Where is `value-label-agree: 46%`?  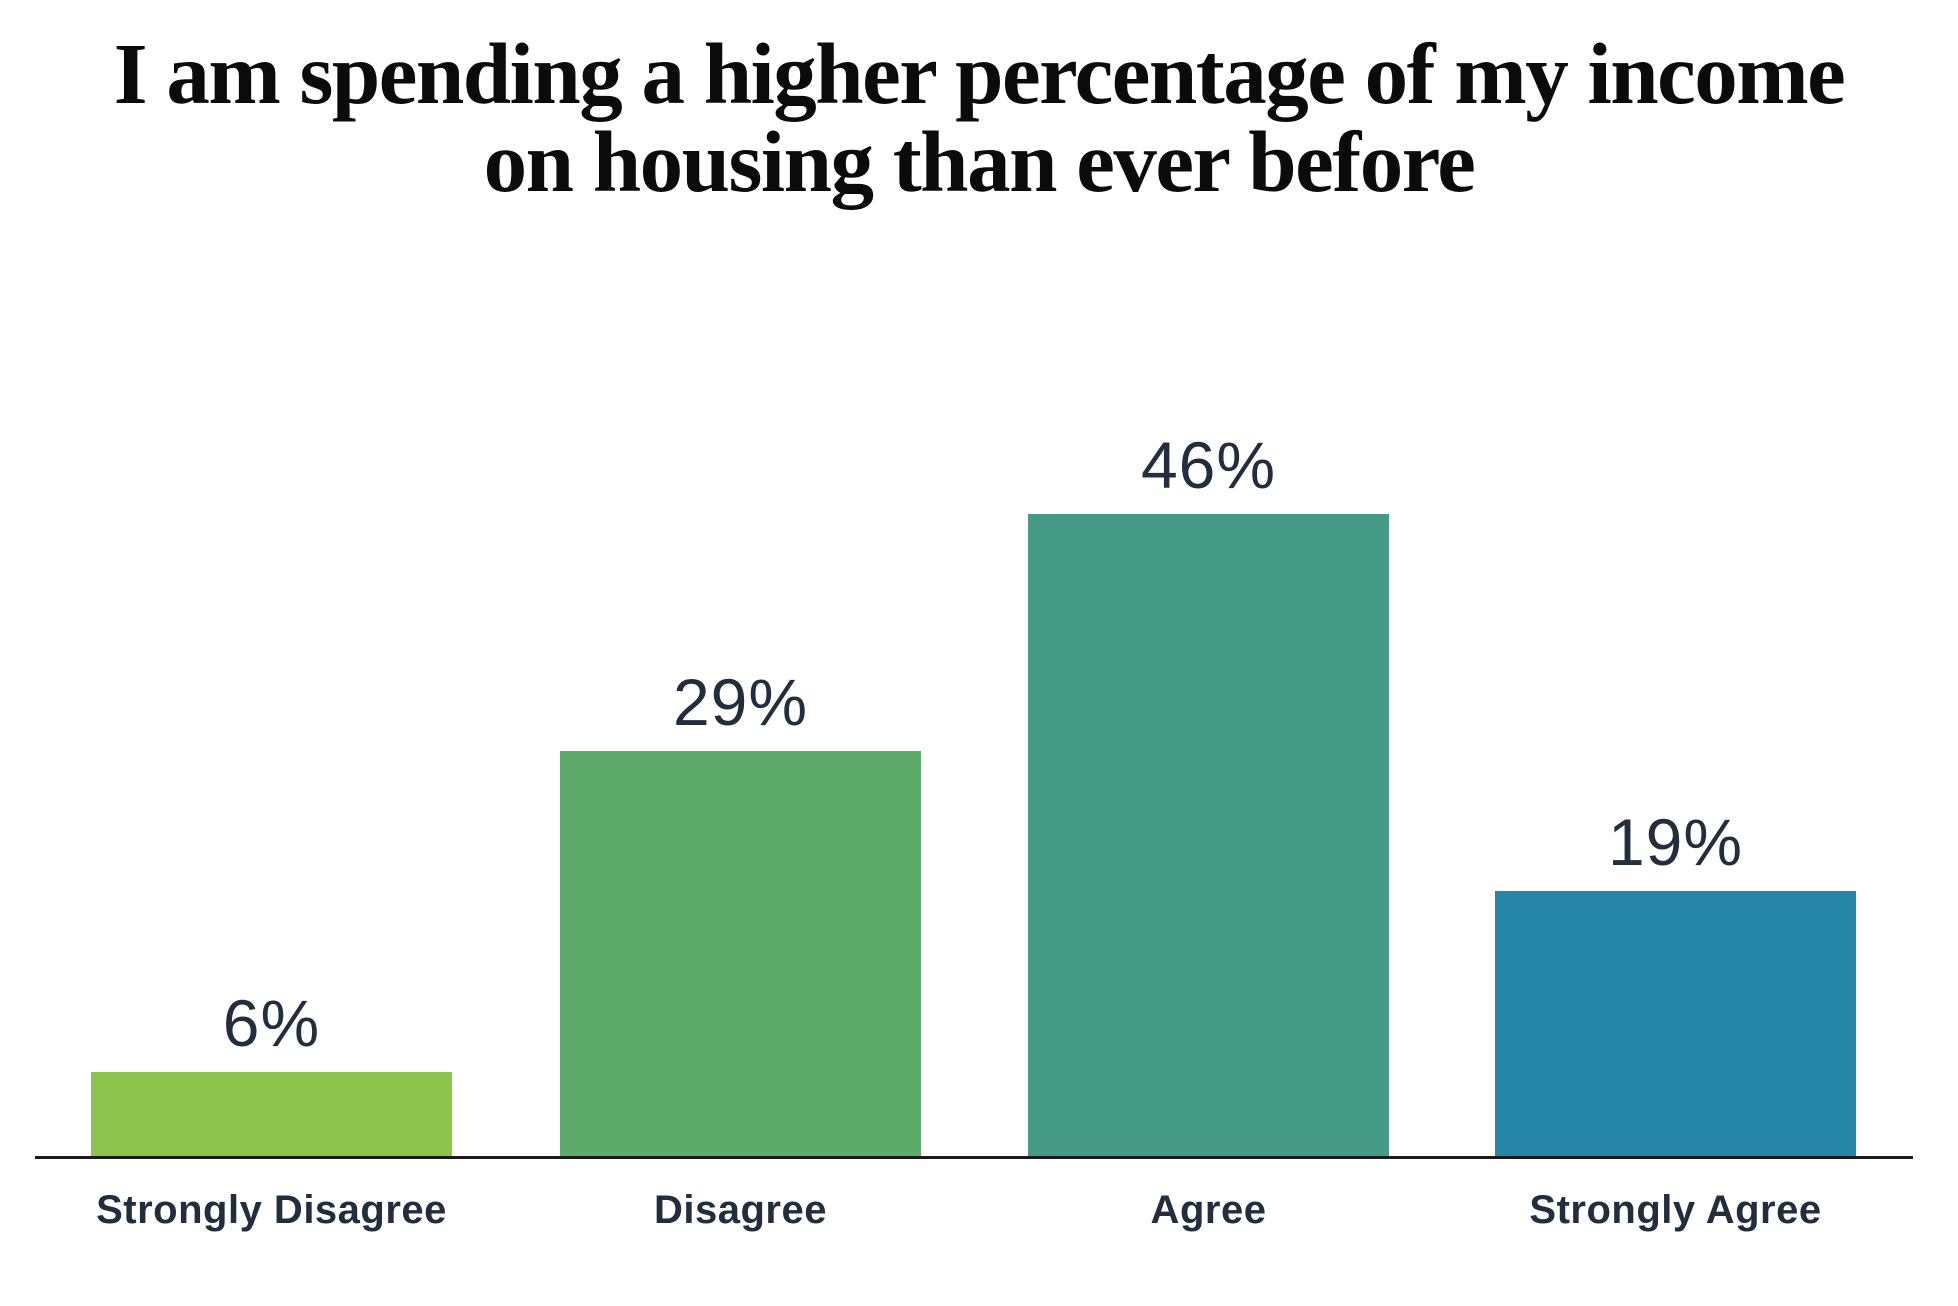 value-label-agree: 46% is located at coordinates (1208, 465).